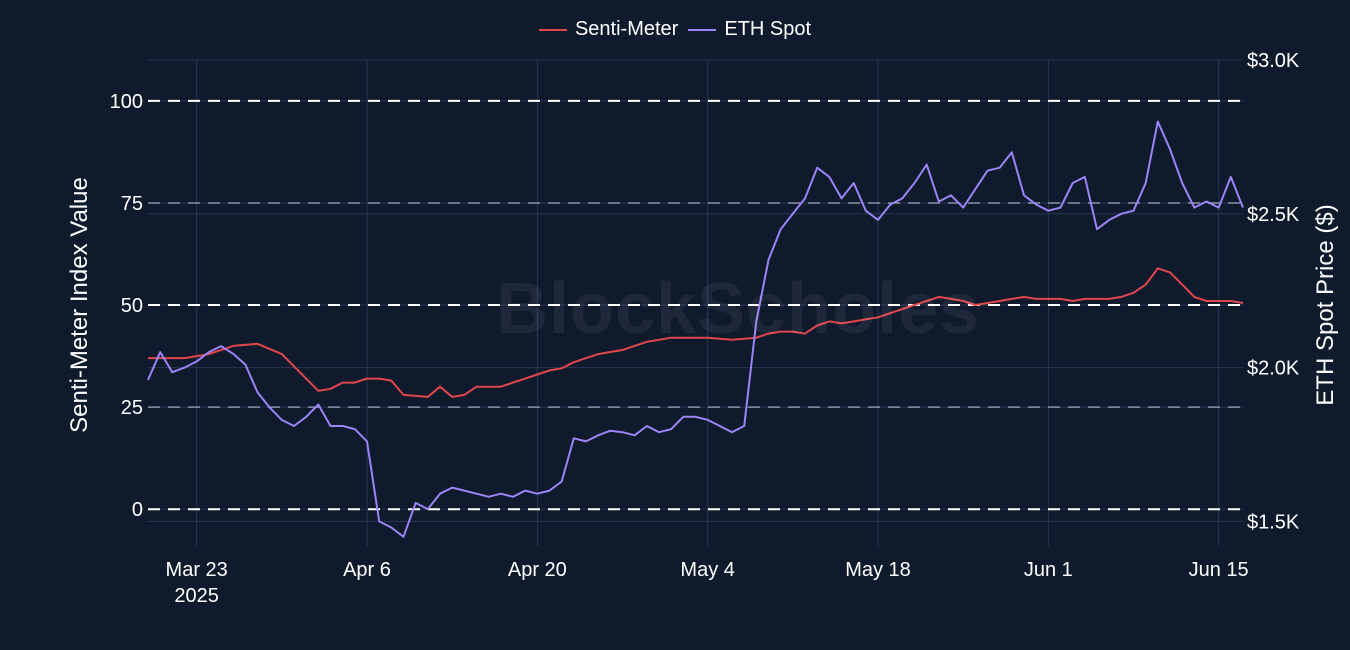  I want to click on x-tick-label: May 18, so click(878, 570).